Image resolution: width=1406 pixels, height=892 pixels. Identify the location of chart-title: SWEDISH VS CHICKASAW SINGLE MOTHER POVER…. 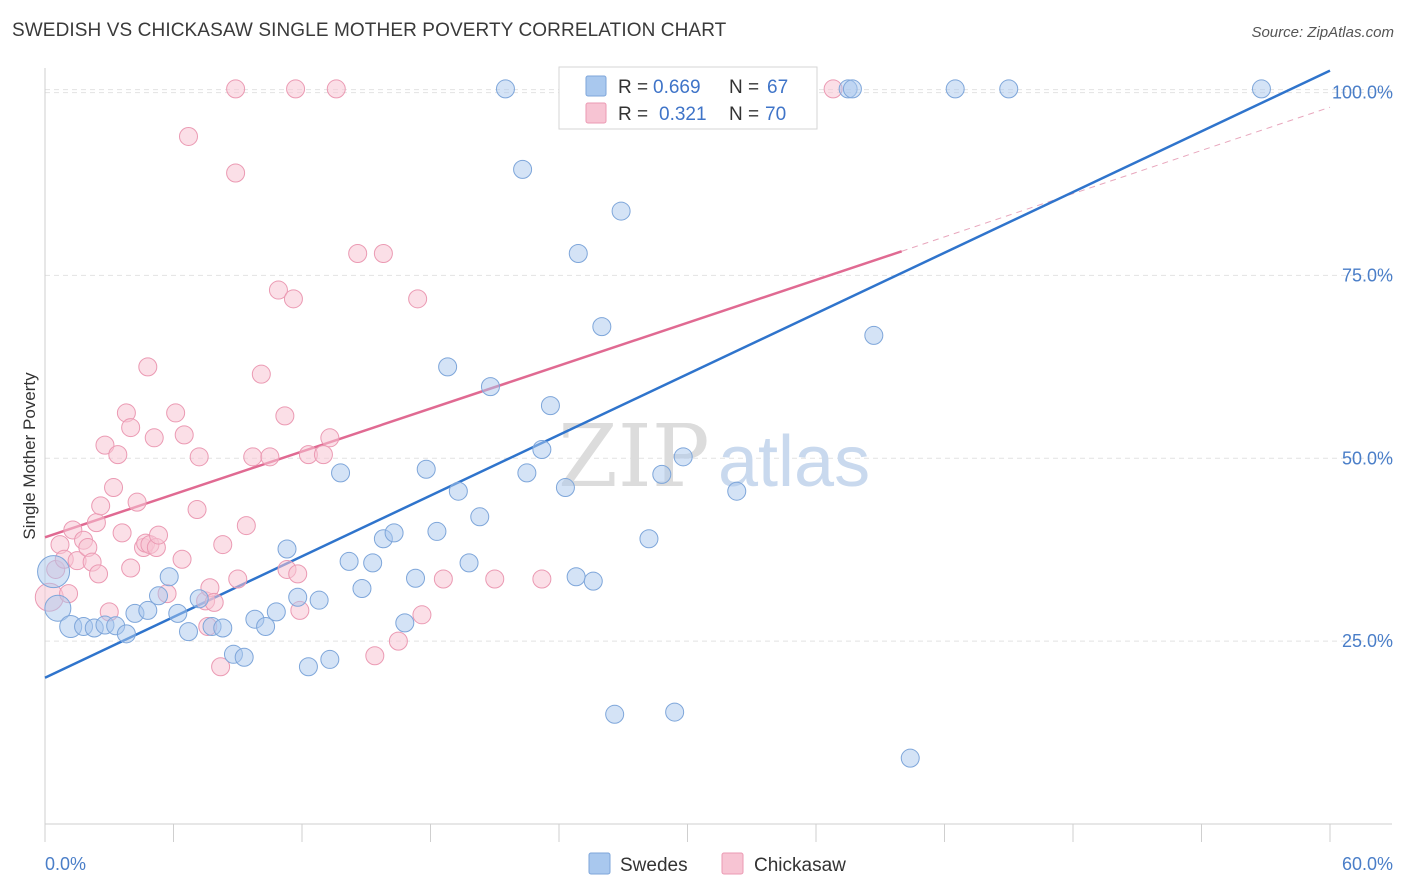
(369, 30).